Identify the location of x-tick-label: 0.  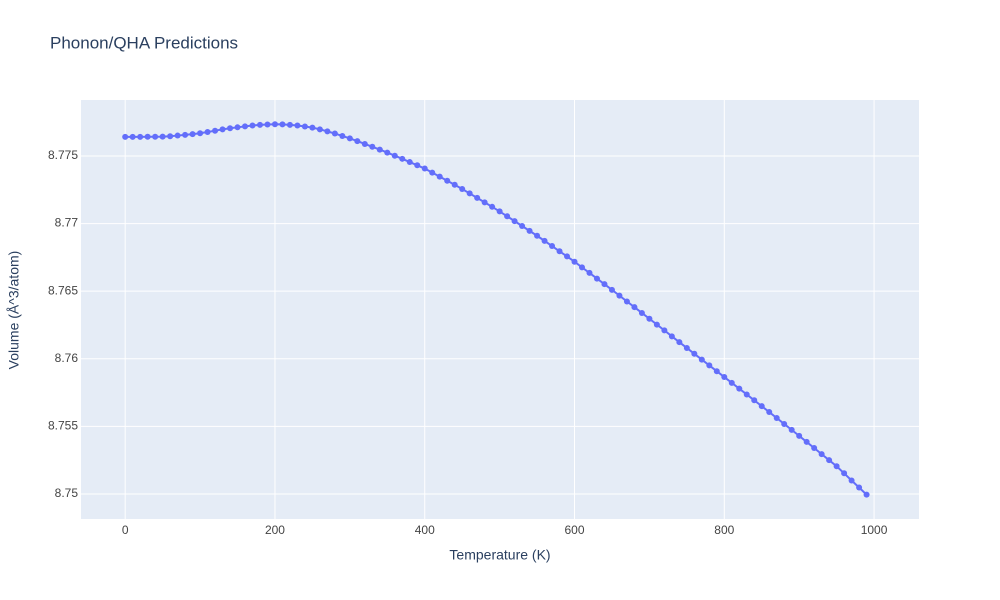
(125, 530).